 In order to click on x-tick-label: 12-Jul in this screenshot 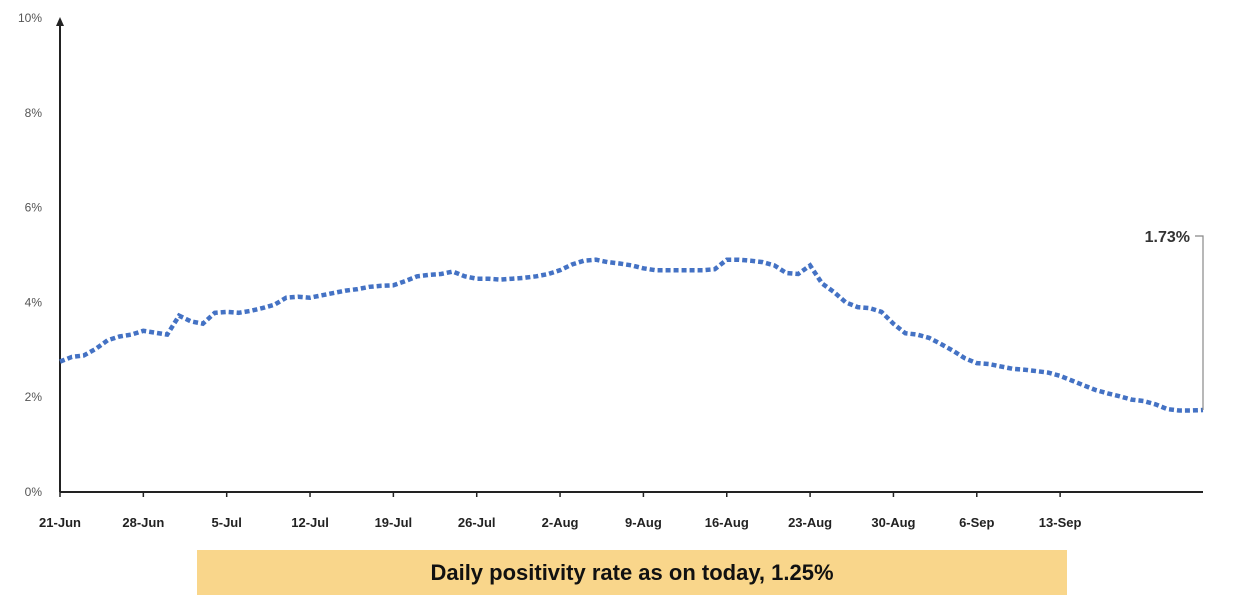, I will do `click(310, 522)`.